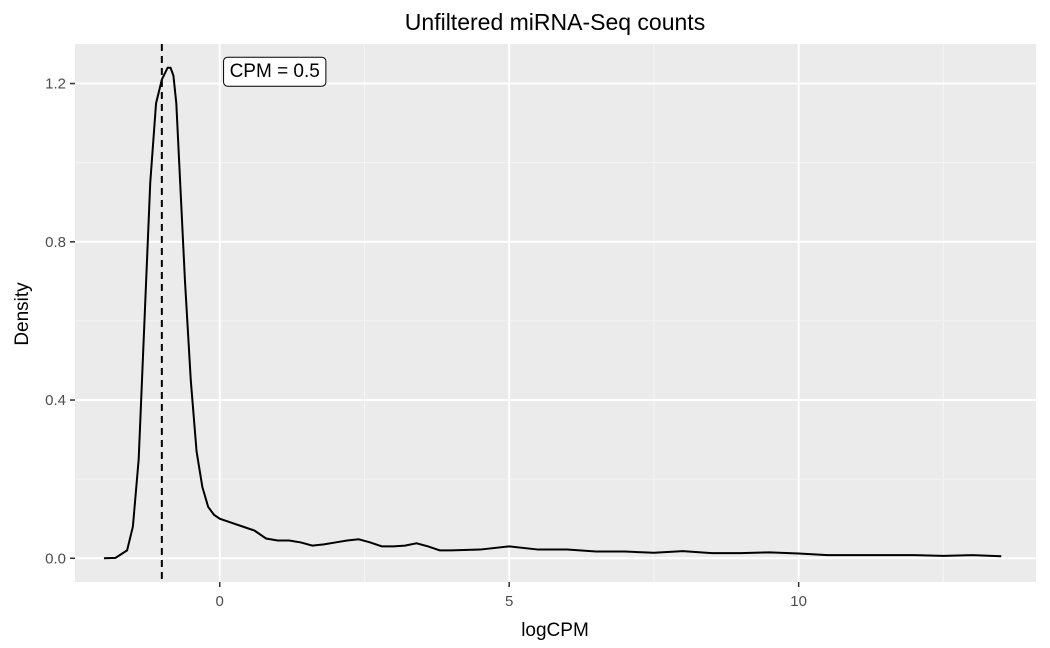  Describe the element at coordinates (55, 558) in the screenshot. I see `y-tick-label: 0.0` at that location.